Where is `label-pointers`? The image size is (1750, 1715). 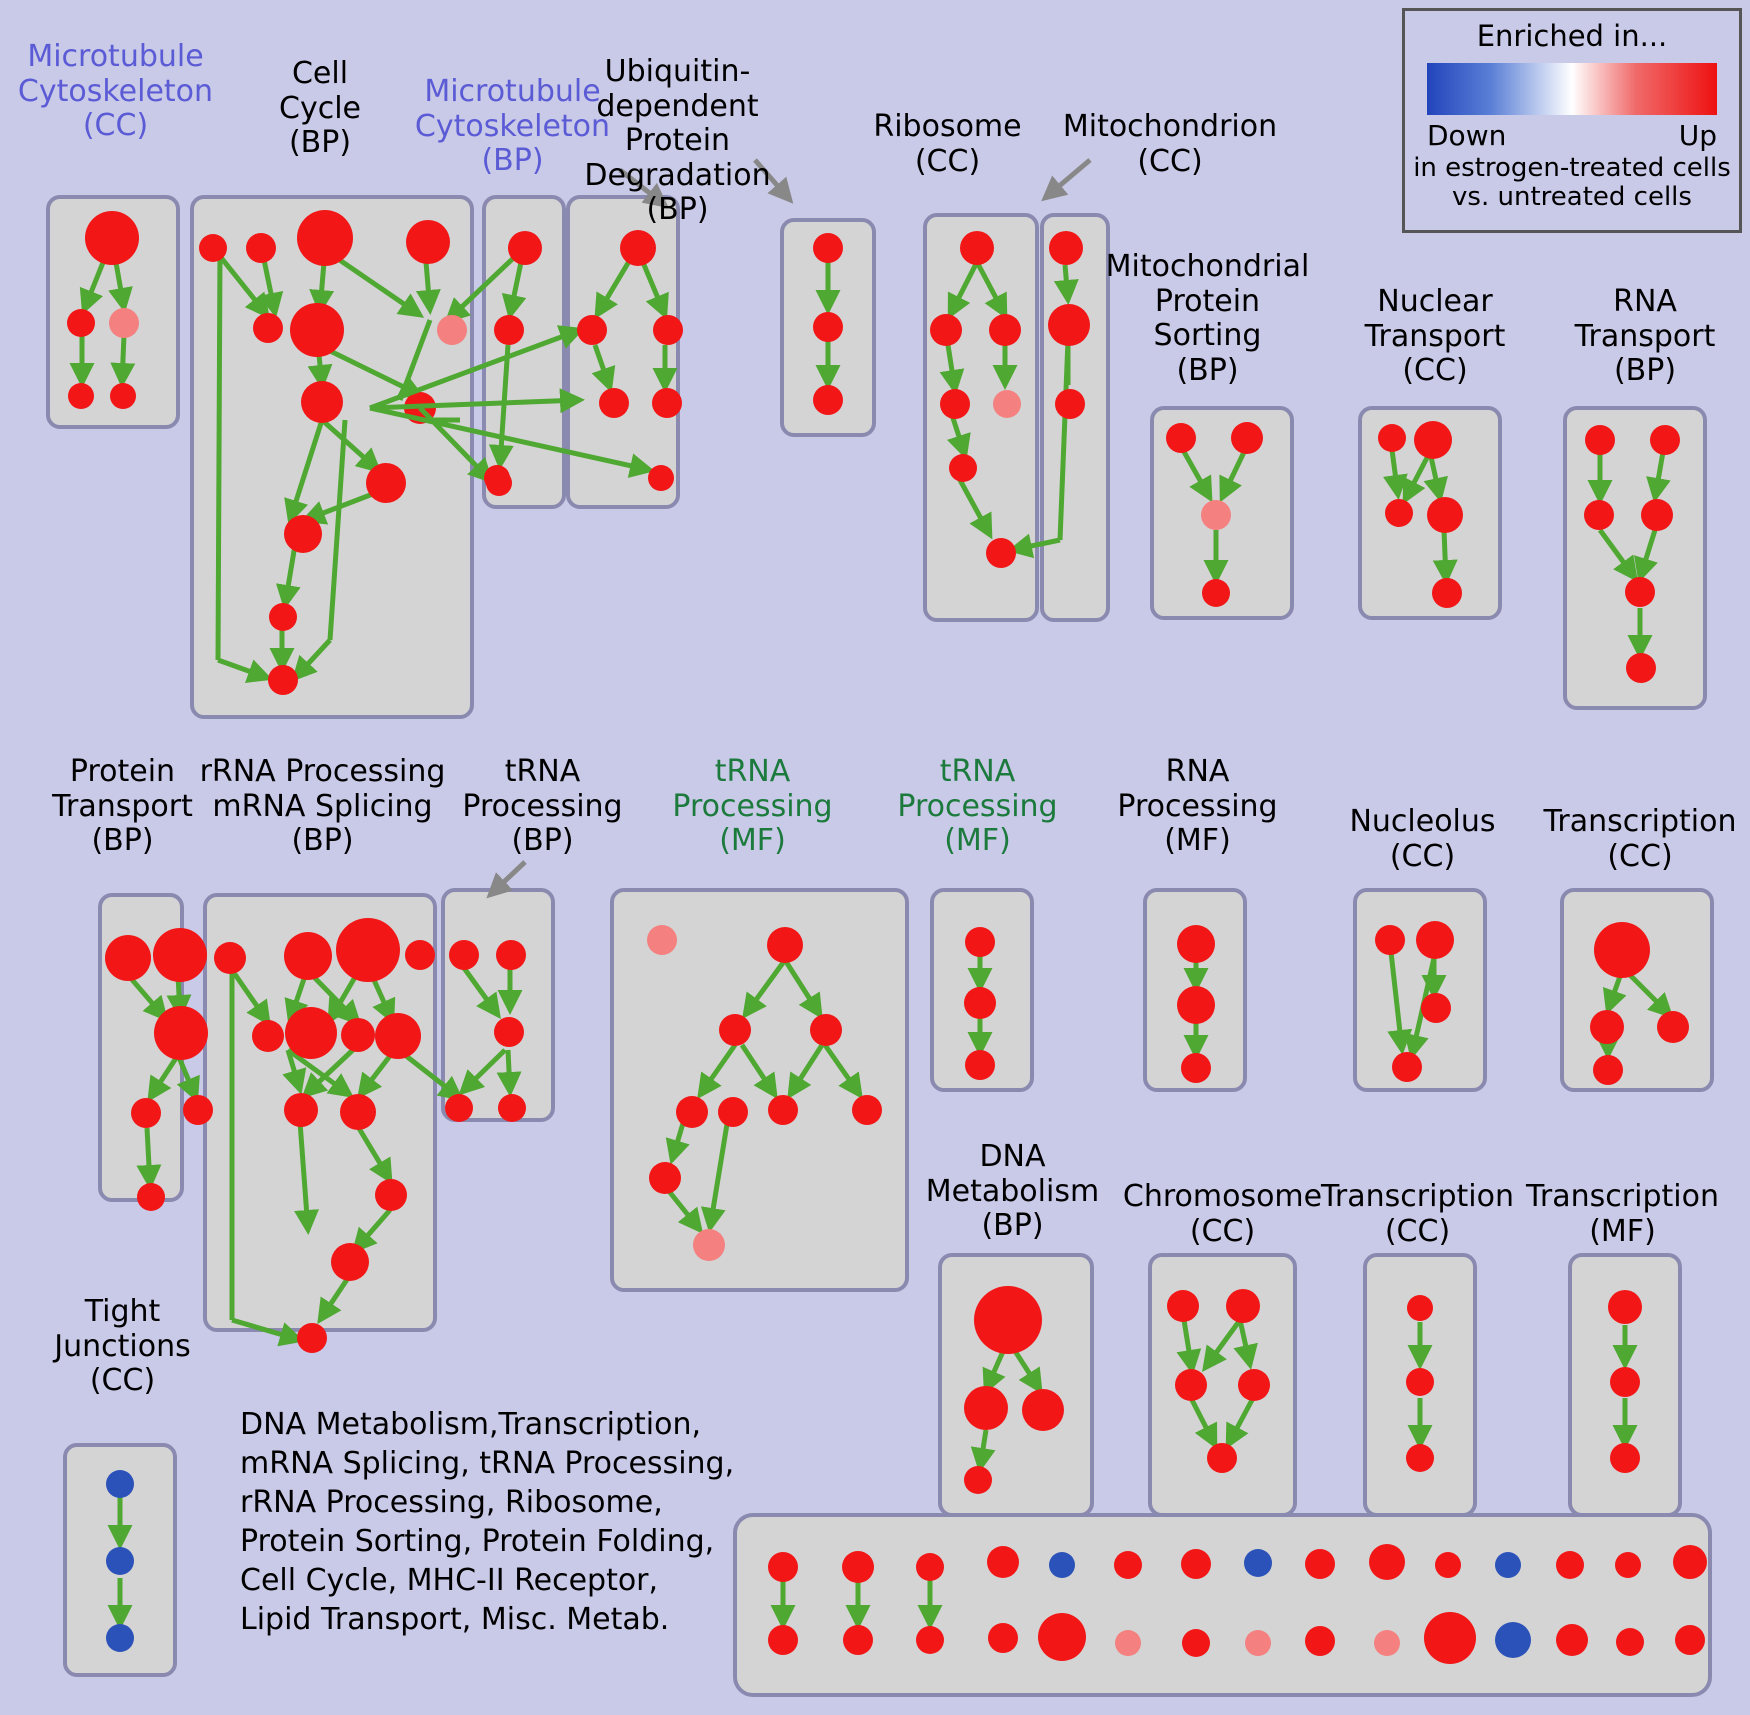 label-pointers is located at coordinates (789, 528).